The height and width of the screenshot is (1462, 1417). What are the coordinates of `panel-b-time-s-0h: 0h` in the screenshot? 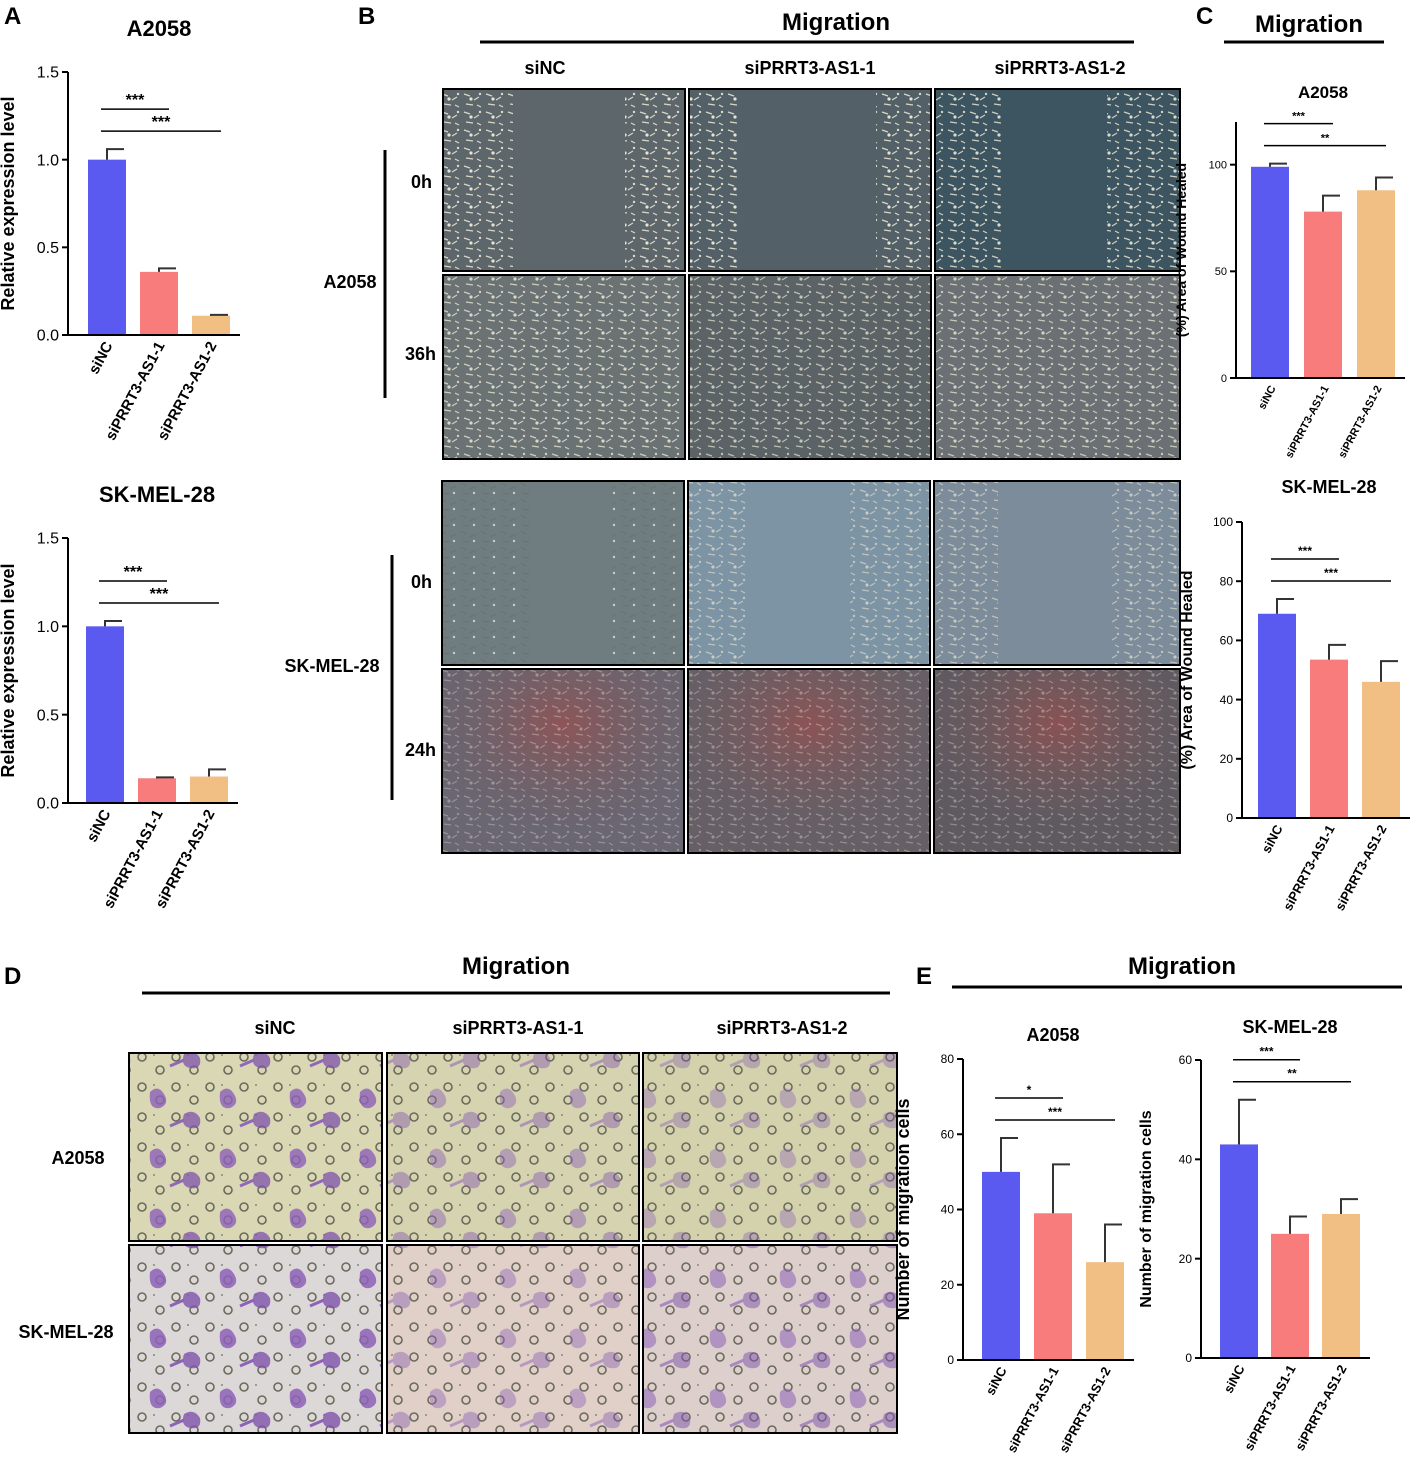 It's located at (421, 582).